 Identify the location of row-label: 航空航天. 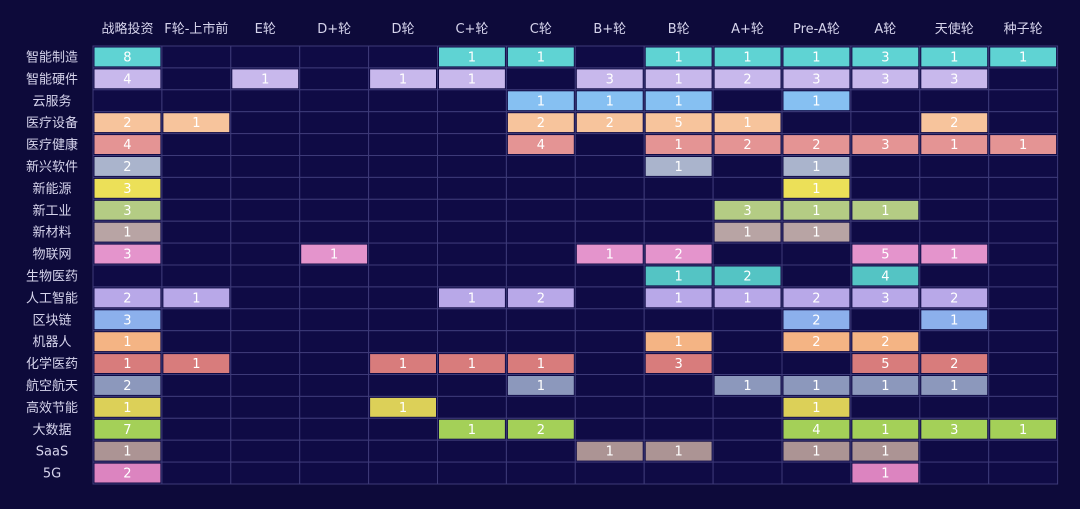
(52, 386).